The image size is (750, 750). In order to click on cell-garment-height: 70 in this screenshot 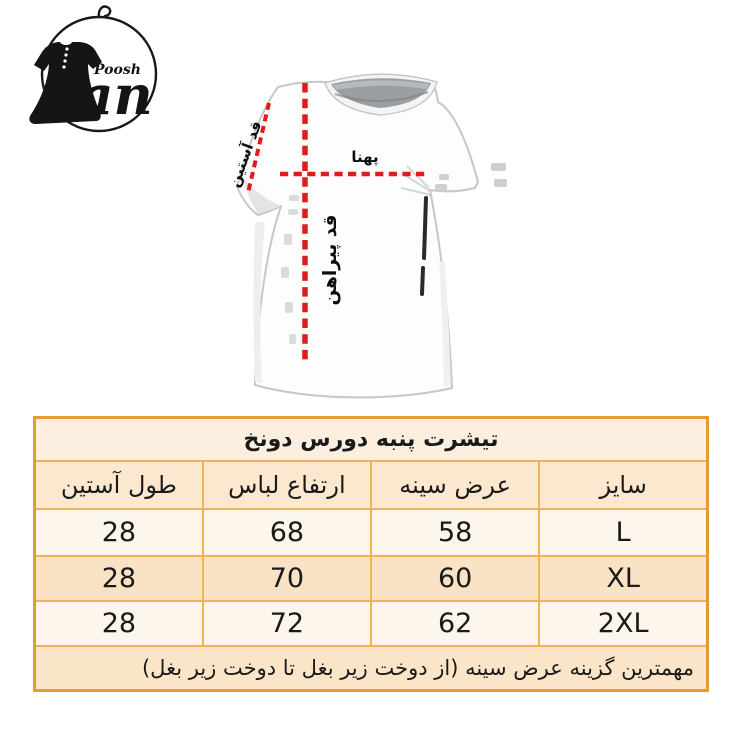, I will do `click(287, 578)`.